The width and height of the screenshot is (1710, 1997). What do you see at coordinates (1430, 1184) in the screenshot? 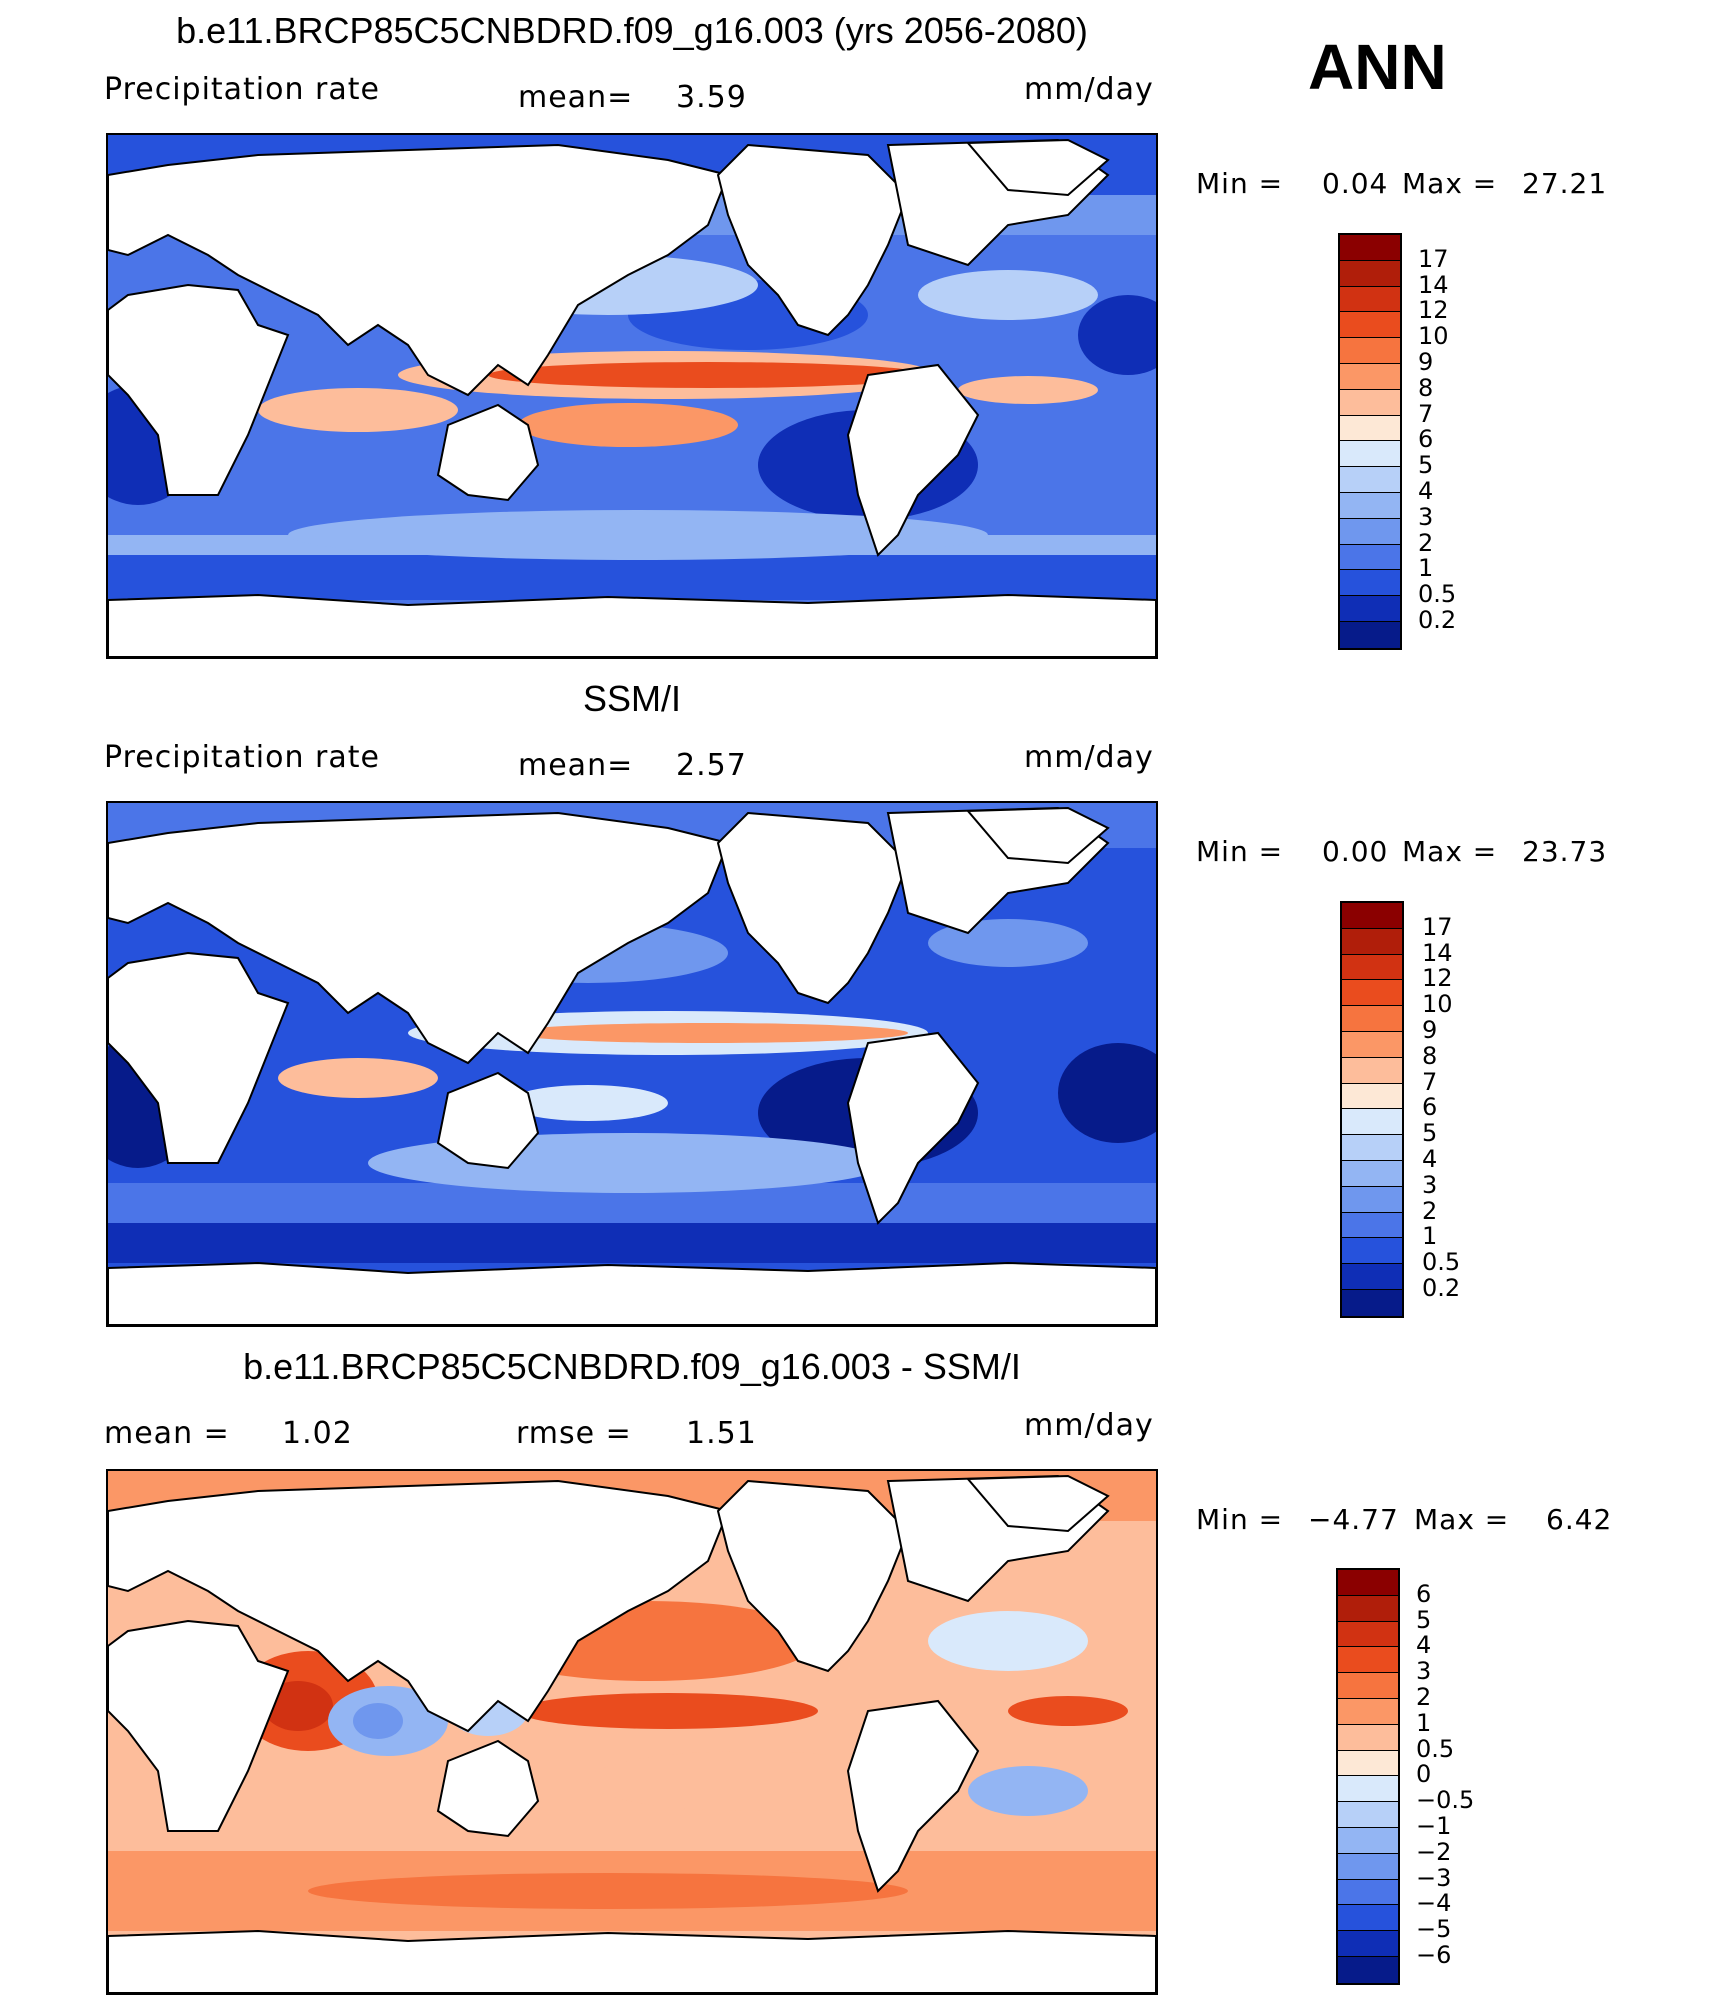
I see `colorbar-2-tick-label: 3` at bounding box center [1430, 1184].